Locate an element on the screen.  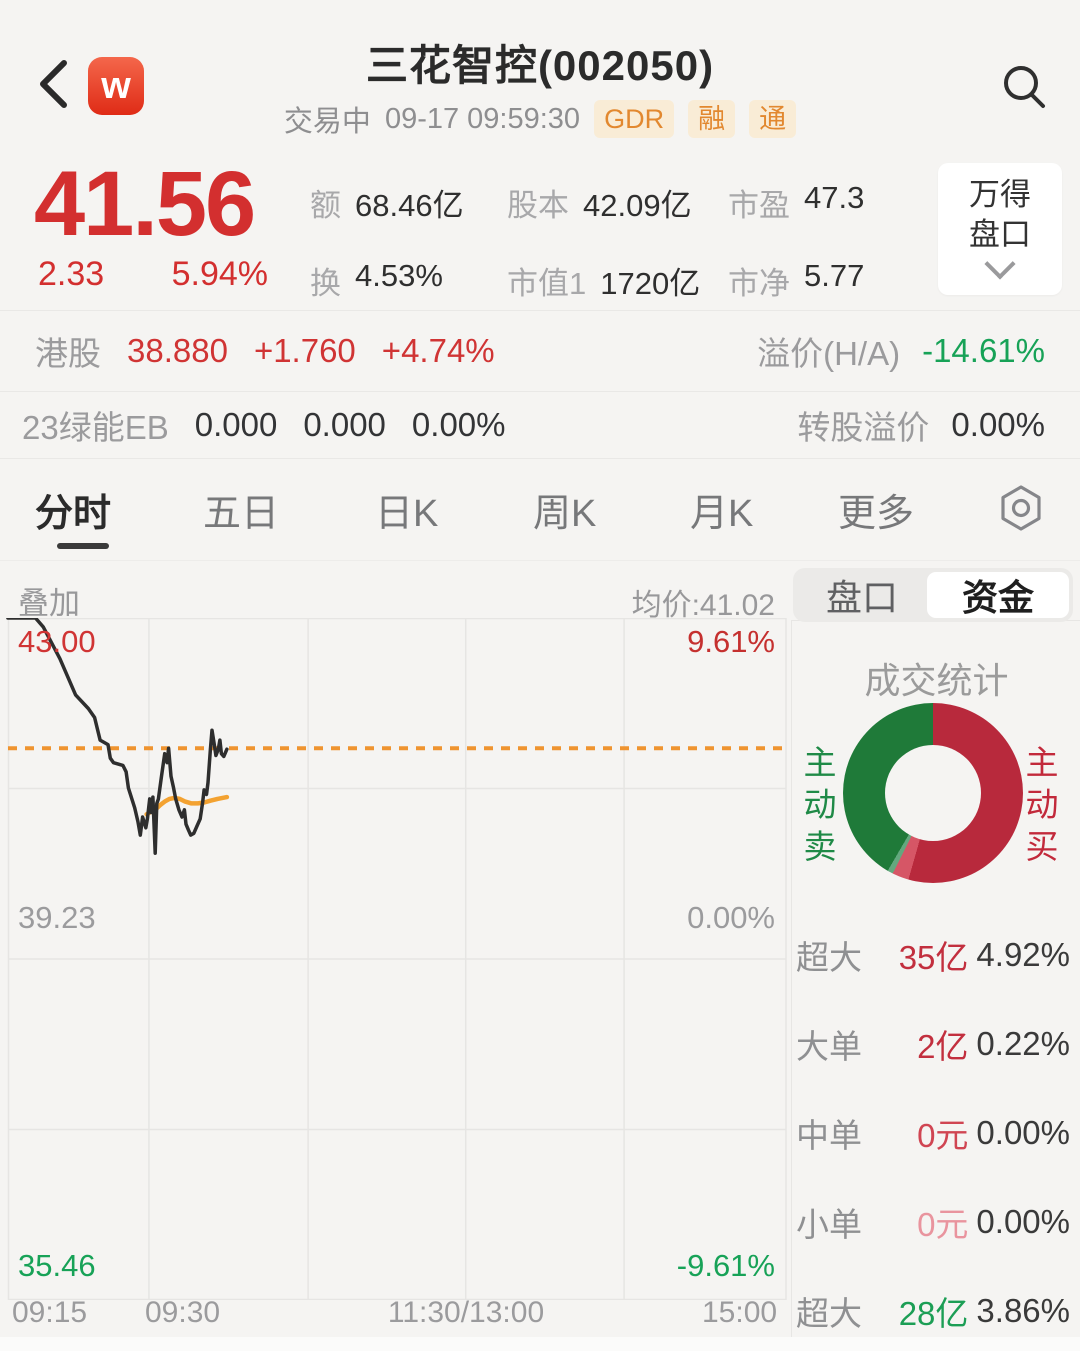
time-label-0915: 09:15 is located at coordinates (50, 1312).